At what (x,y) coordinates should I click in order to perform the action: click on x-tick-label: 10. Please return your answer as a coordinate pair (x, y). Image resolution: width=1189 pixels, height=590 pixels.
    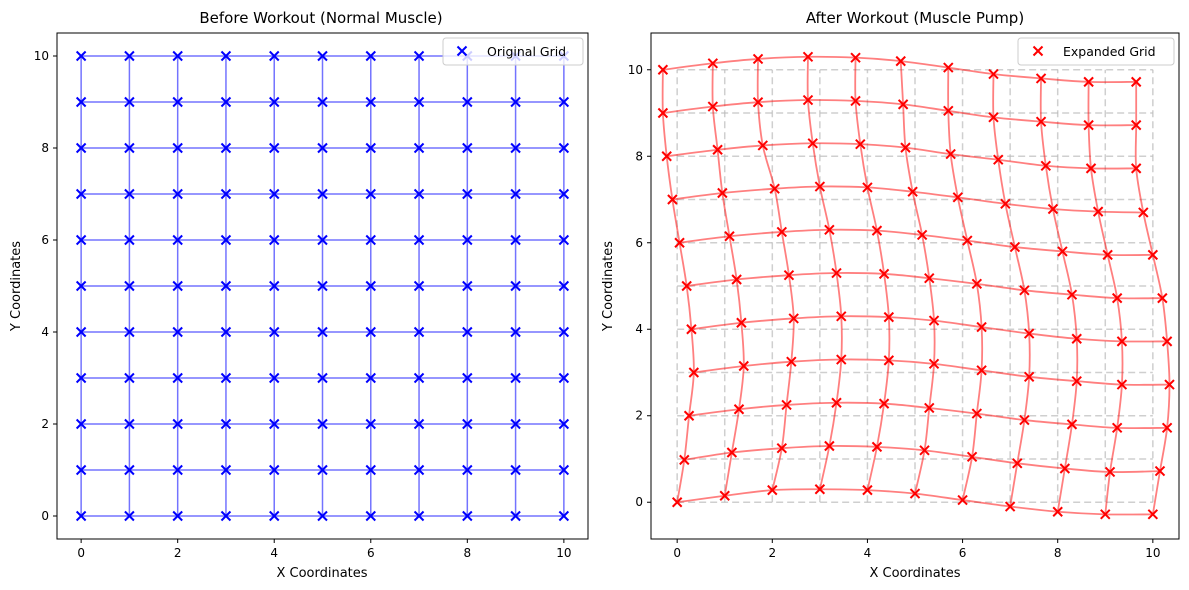
    Looking at the image, I should click on (1152, 553).